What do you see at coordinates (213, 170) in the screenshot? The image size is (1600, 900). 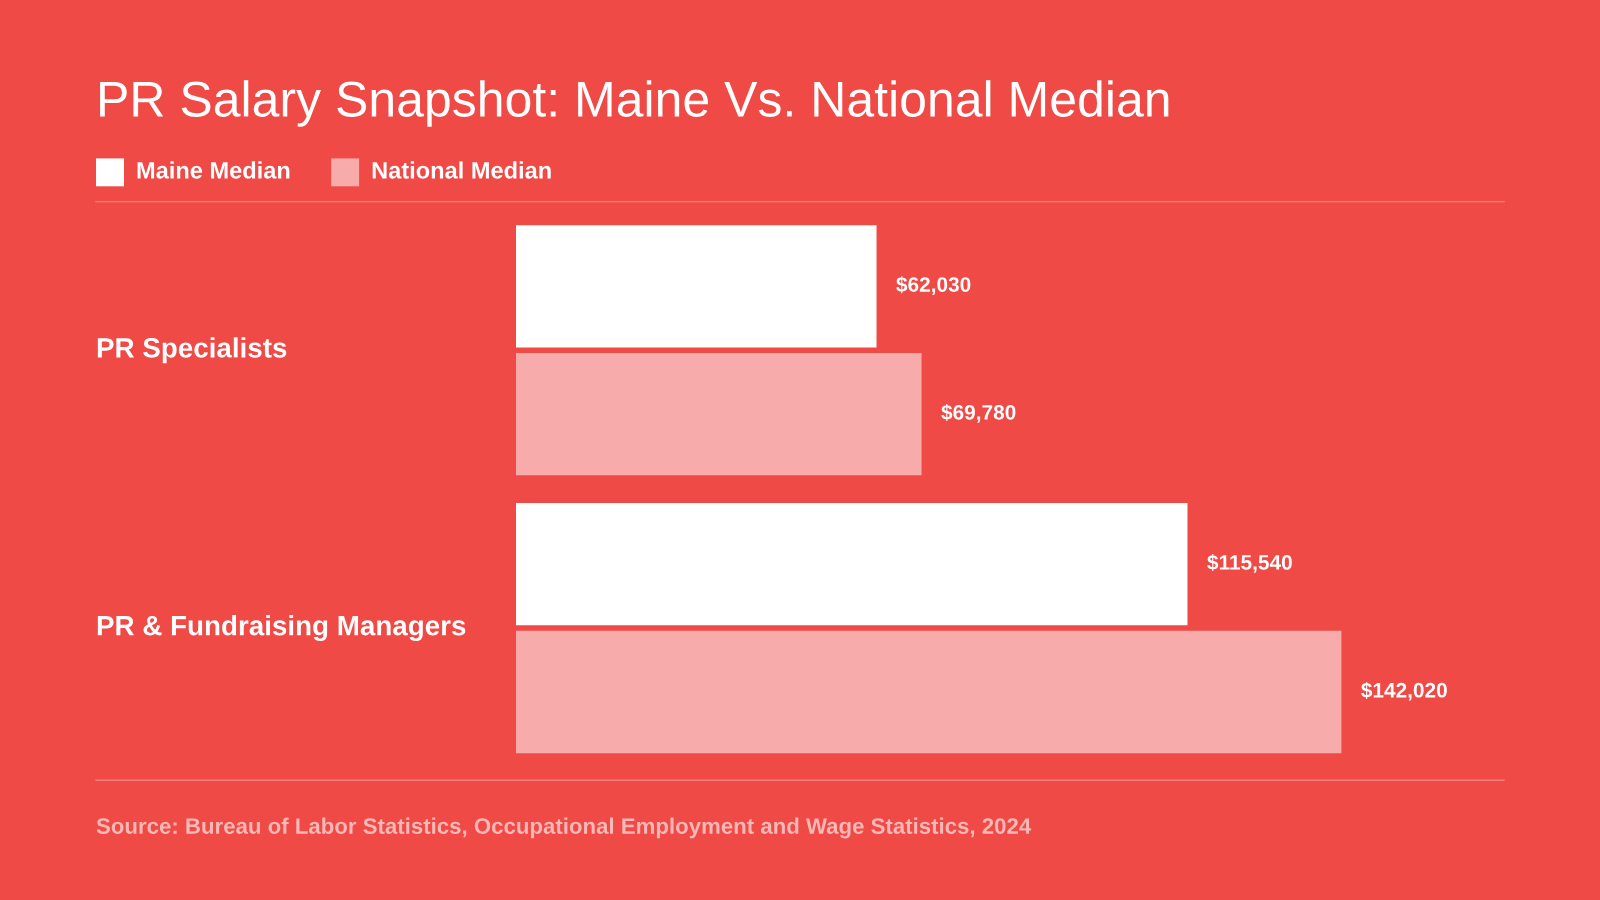 I see `legend-label: Maine Median` at bounding box center [213, 170].